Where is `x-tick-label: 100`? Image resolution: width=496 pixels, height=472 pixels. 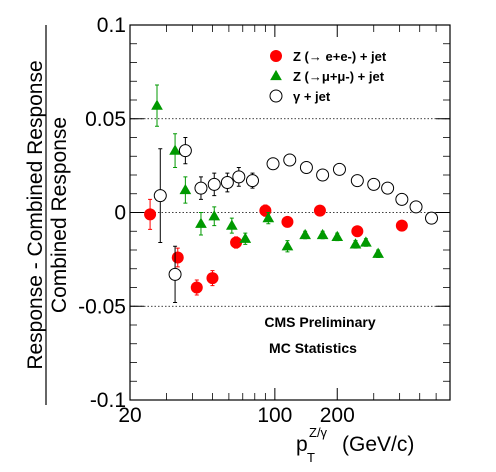
x-tick-label: 100 is located at coordinates (274, 415).